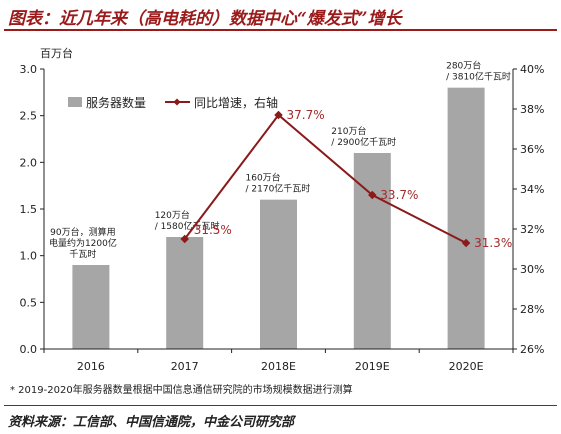 Image resolution: width=561 pixels, height=434 pixels. Describe the element at coordinates (151, 422) in the screenshot. I see `source-text: 资料来源：工信部、中国信通院，中金公司研究部` at that location.